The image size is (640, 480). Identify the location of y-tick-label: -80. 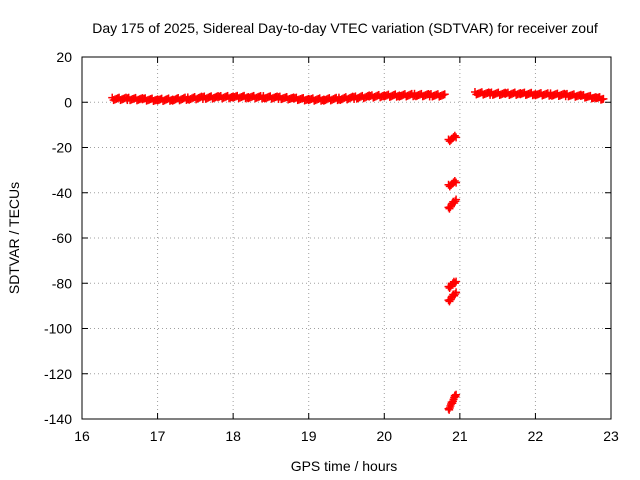
(62, 283).